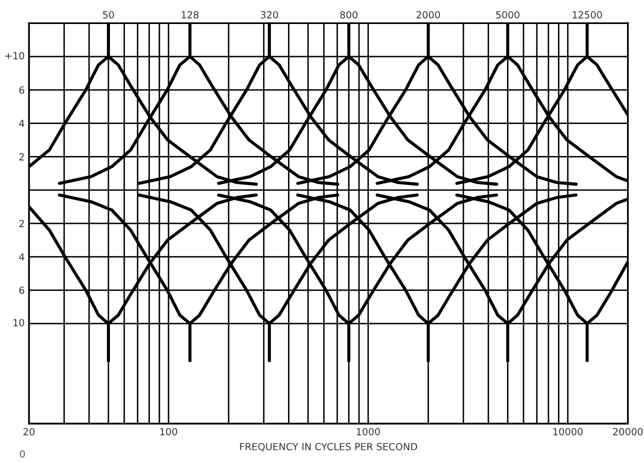 This screenshot has height=463, width=644. Describe the element at coordinates (19, 322) in the screenshot. I see `text: 10` at that location.